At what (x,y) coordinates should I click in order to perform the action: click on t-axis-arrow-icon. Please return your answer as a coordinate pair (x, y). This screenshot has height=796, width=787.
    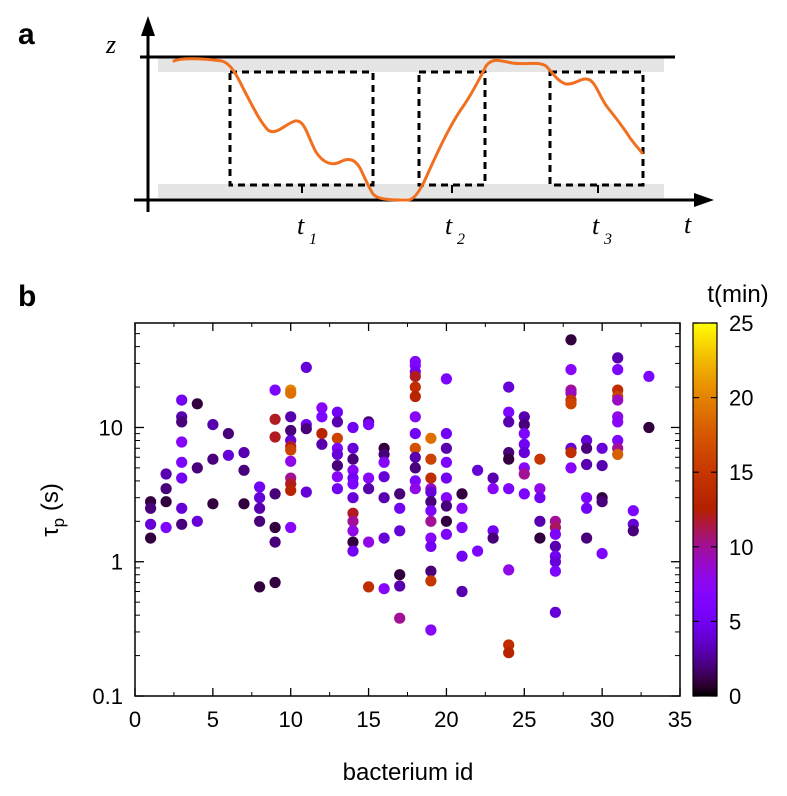
    Looking at the image, I should click on (704, 200).